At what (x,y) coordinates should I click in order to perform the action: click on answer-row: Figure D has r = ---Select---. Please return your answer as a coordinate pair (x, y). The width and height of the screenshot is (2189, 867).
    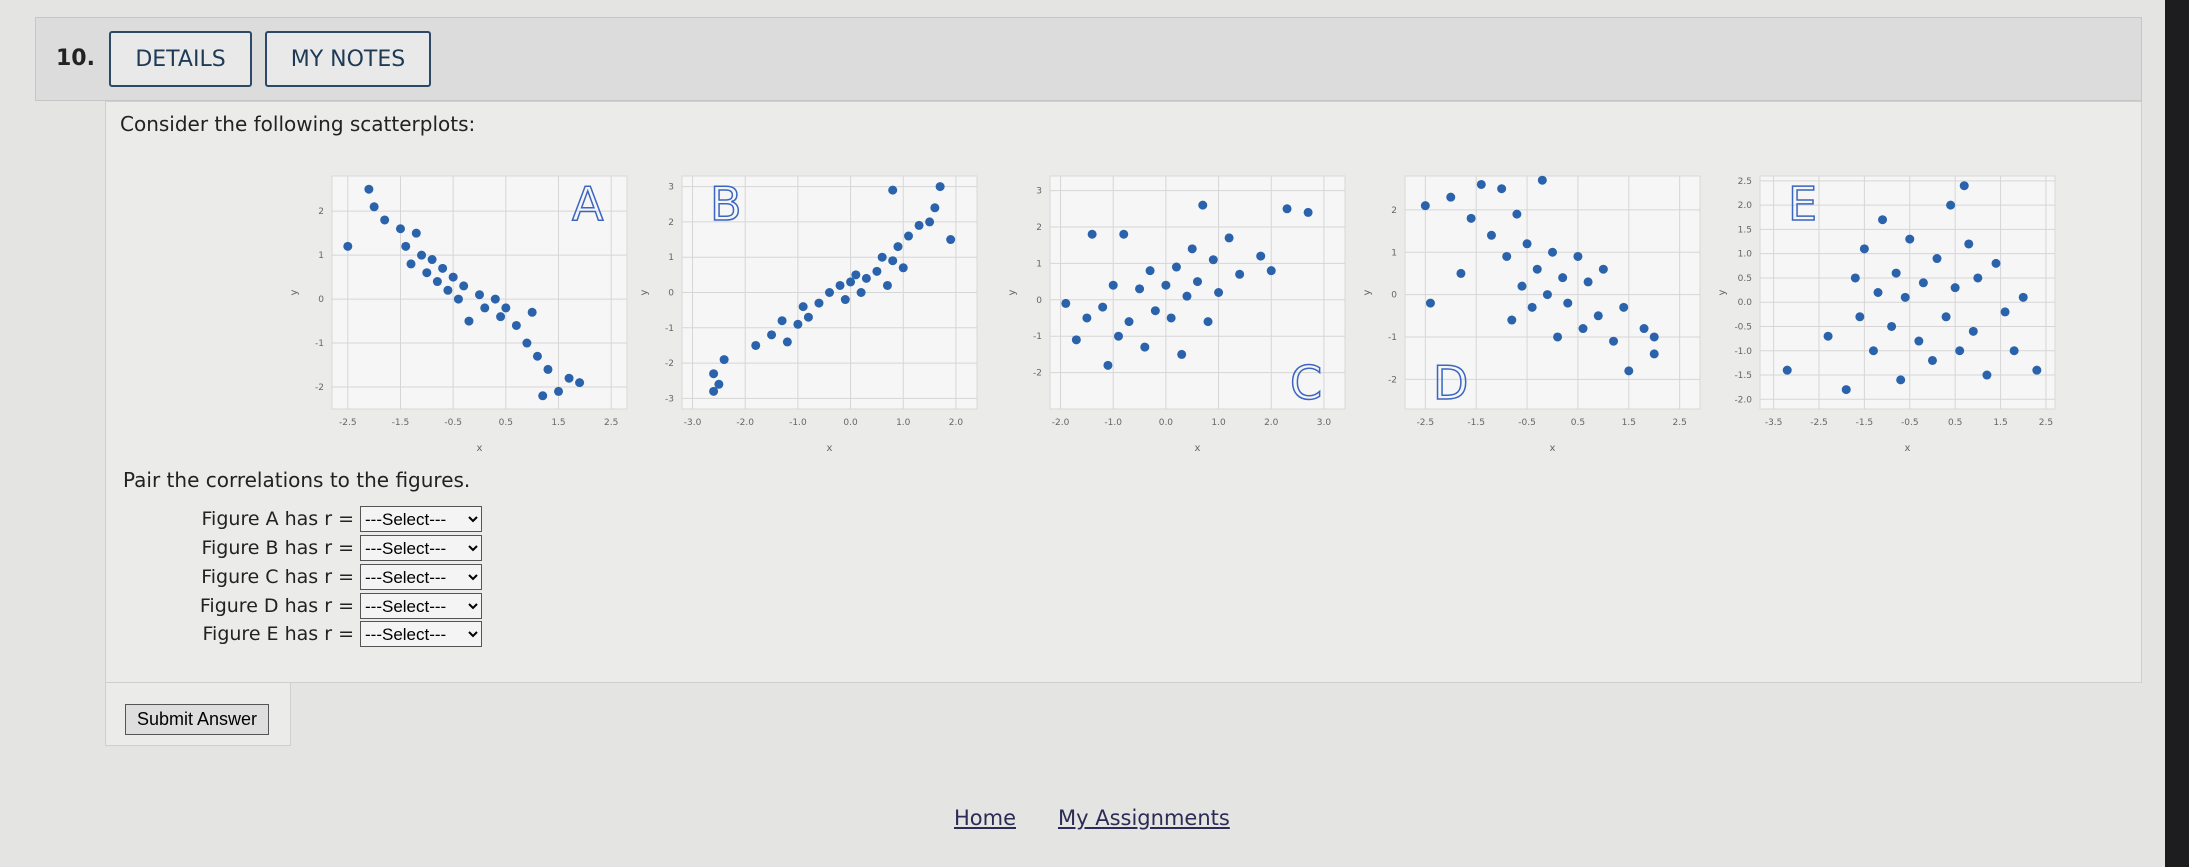
    Looking at the image, I should click on (306, 606).